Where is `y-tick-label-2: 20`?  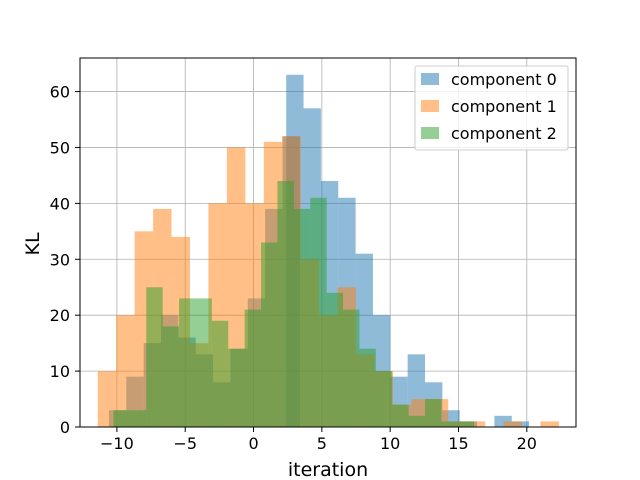
y-tick-label-2: 20 is located at coordinates (60, 315).